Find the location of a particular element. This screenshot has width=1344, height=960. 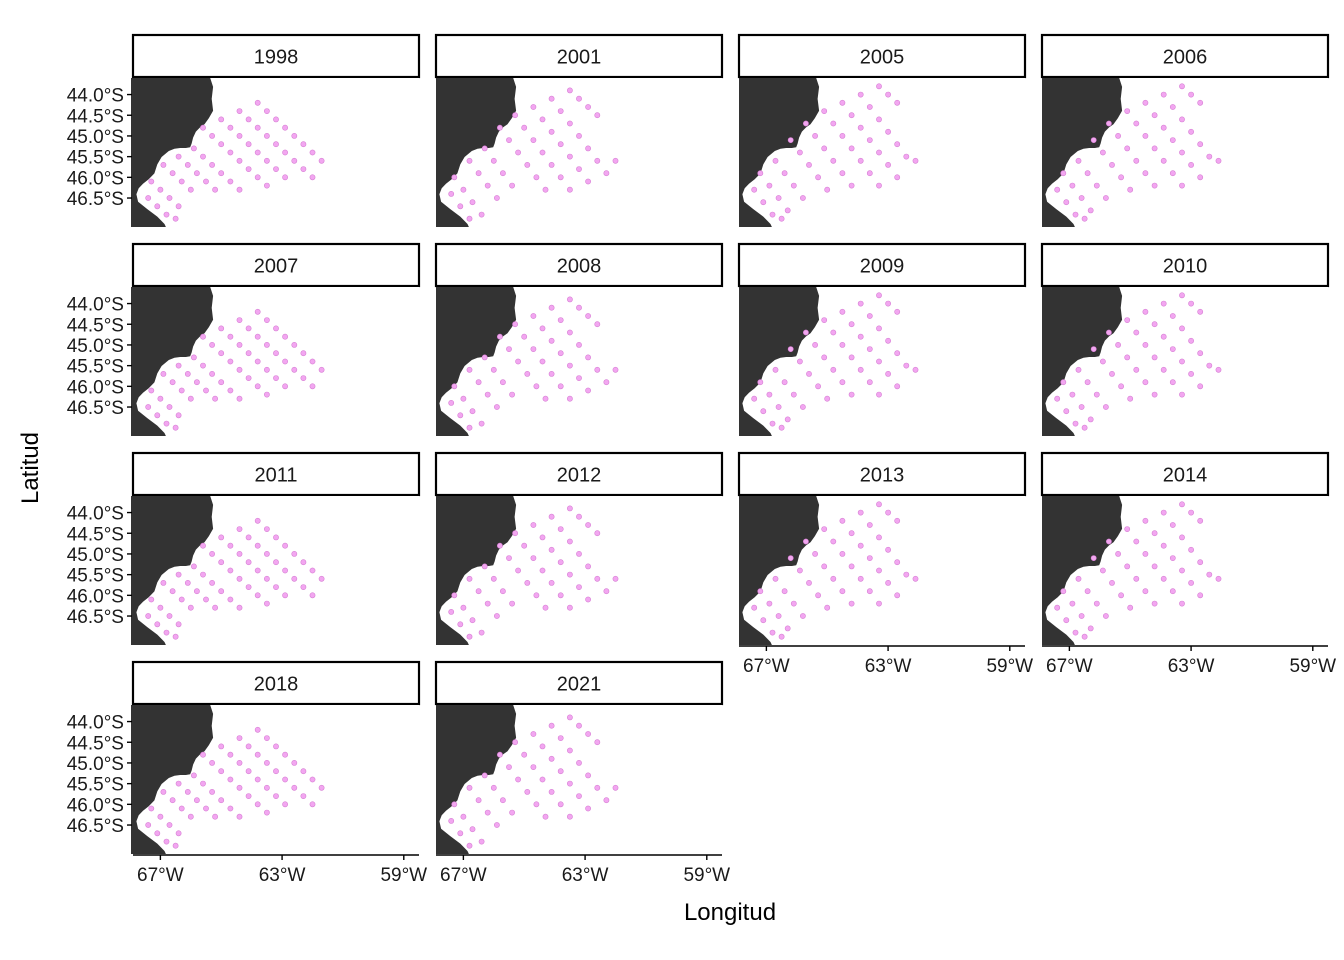

x-axis-title: Longitud is located at coordinates (730, 912).